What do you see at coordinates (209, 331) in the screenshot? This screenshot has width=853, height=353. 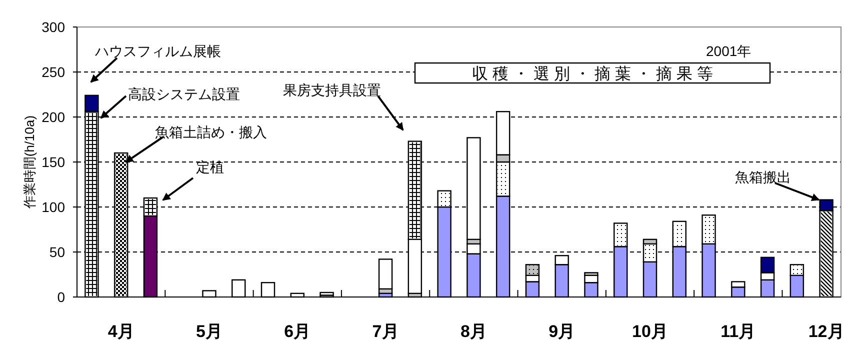 I see `x-tick-label: 5月` at bounding box center [209, 331].